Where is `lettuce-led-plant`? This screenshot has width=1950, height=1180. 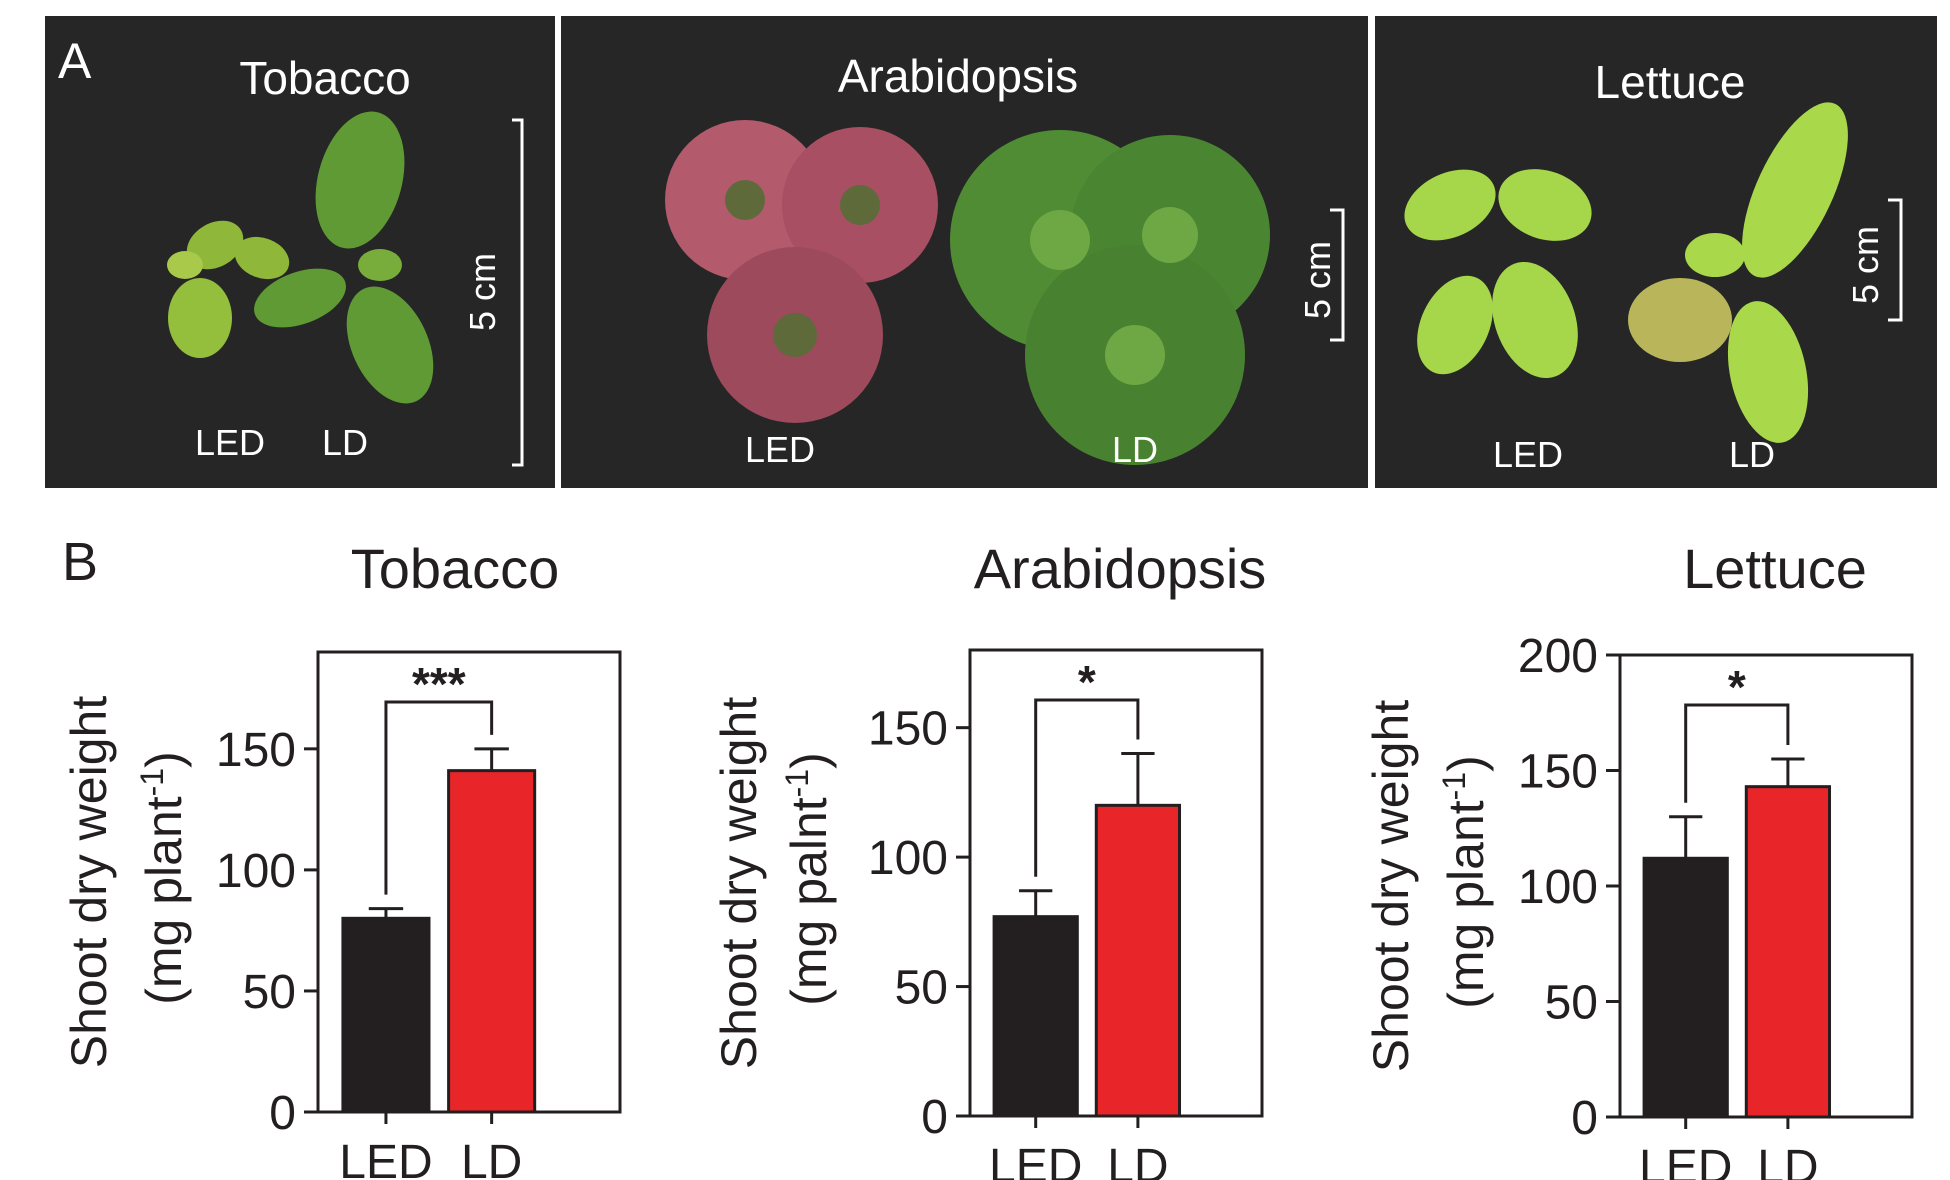
lettuce-led-plant is located at coordinates (1498, 274).